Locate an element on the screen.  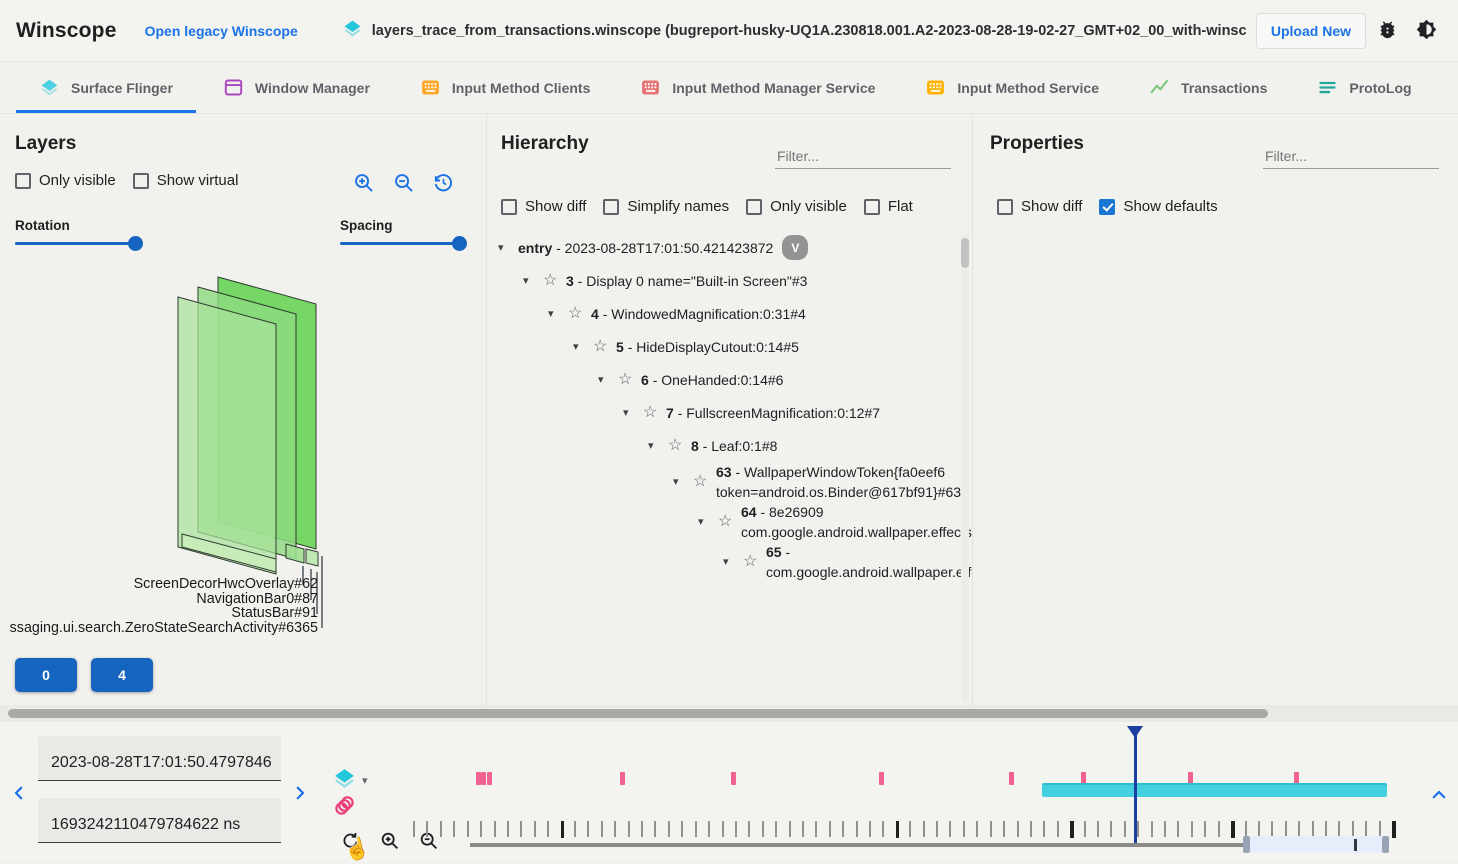
timeline-reset-zoom-button is located at coordinates (350, 842).